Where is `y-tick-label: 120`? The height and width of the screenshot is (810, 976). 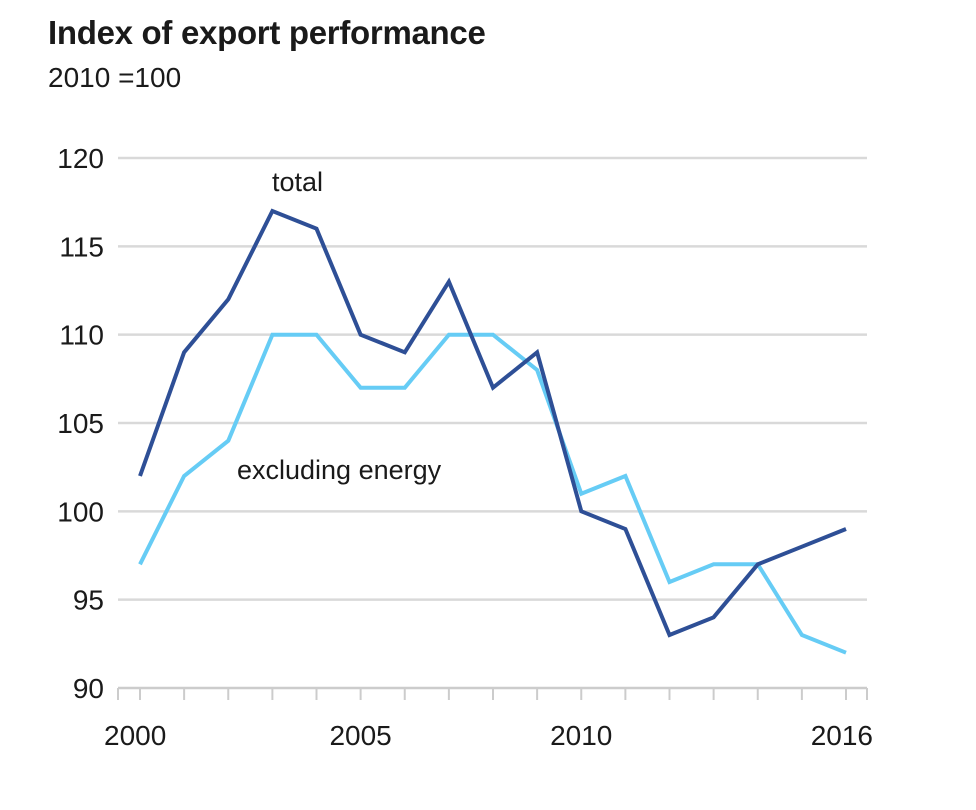 y-tick-label: 120 is located at coordinates (80, 158).